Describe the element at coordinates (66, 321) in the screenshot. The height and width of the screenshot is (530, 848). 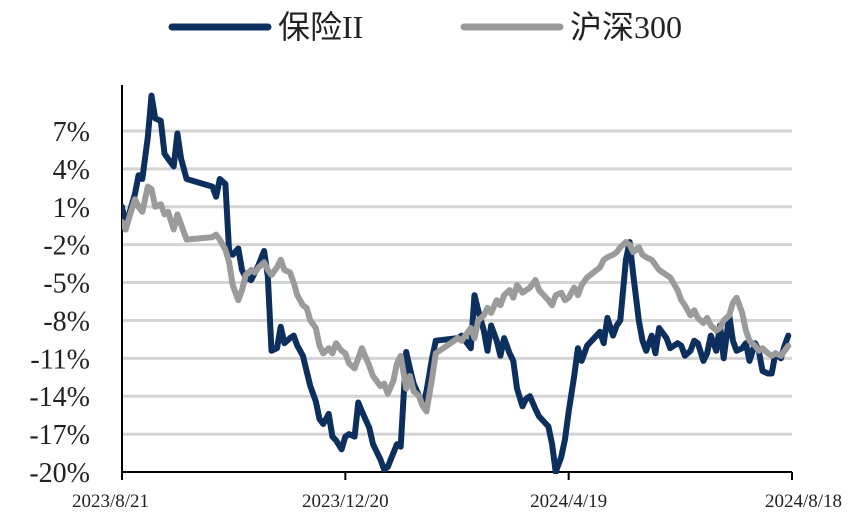
I see `y-tick-label: -8%` at that location.